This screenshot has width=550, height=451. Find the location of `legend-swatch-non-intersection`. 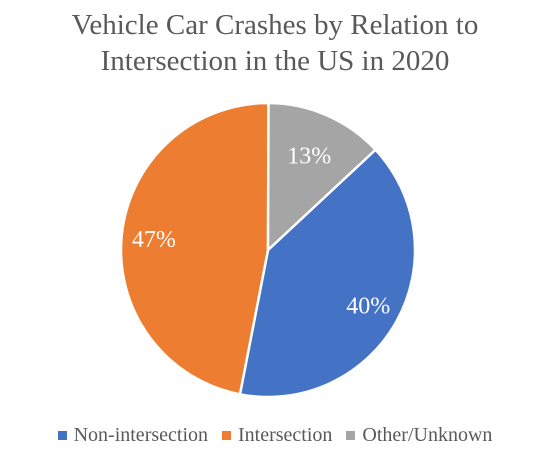

legend-swatch-non-intersection is located at coordinates (62, 435).